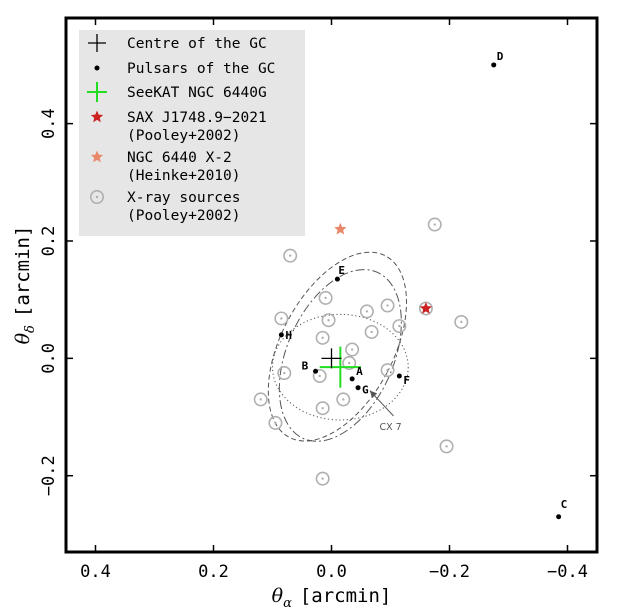  Describe the element at coordinates (184, 207) in the screenshot. I see `legend-label: X-ray sources (Pooley+2002)` at that location.